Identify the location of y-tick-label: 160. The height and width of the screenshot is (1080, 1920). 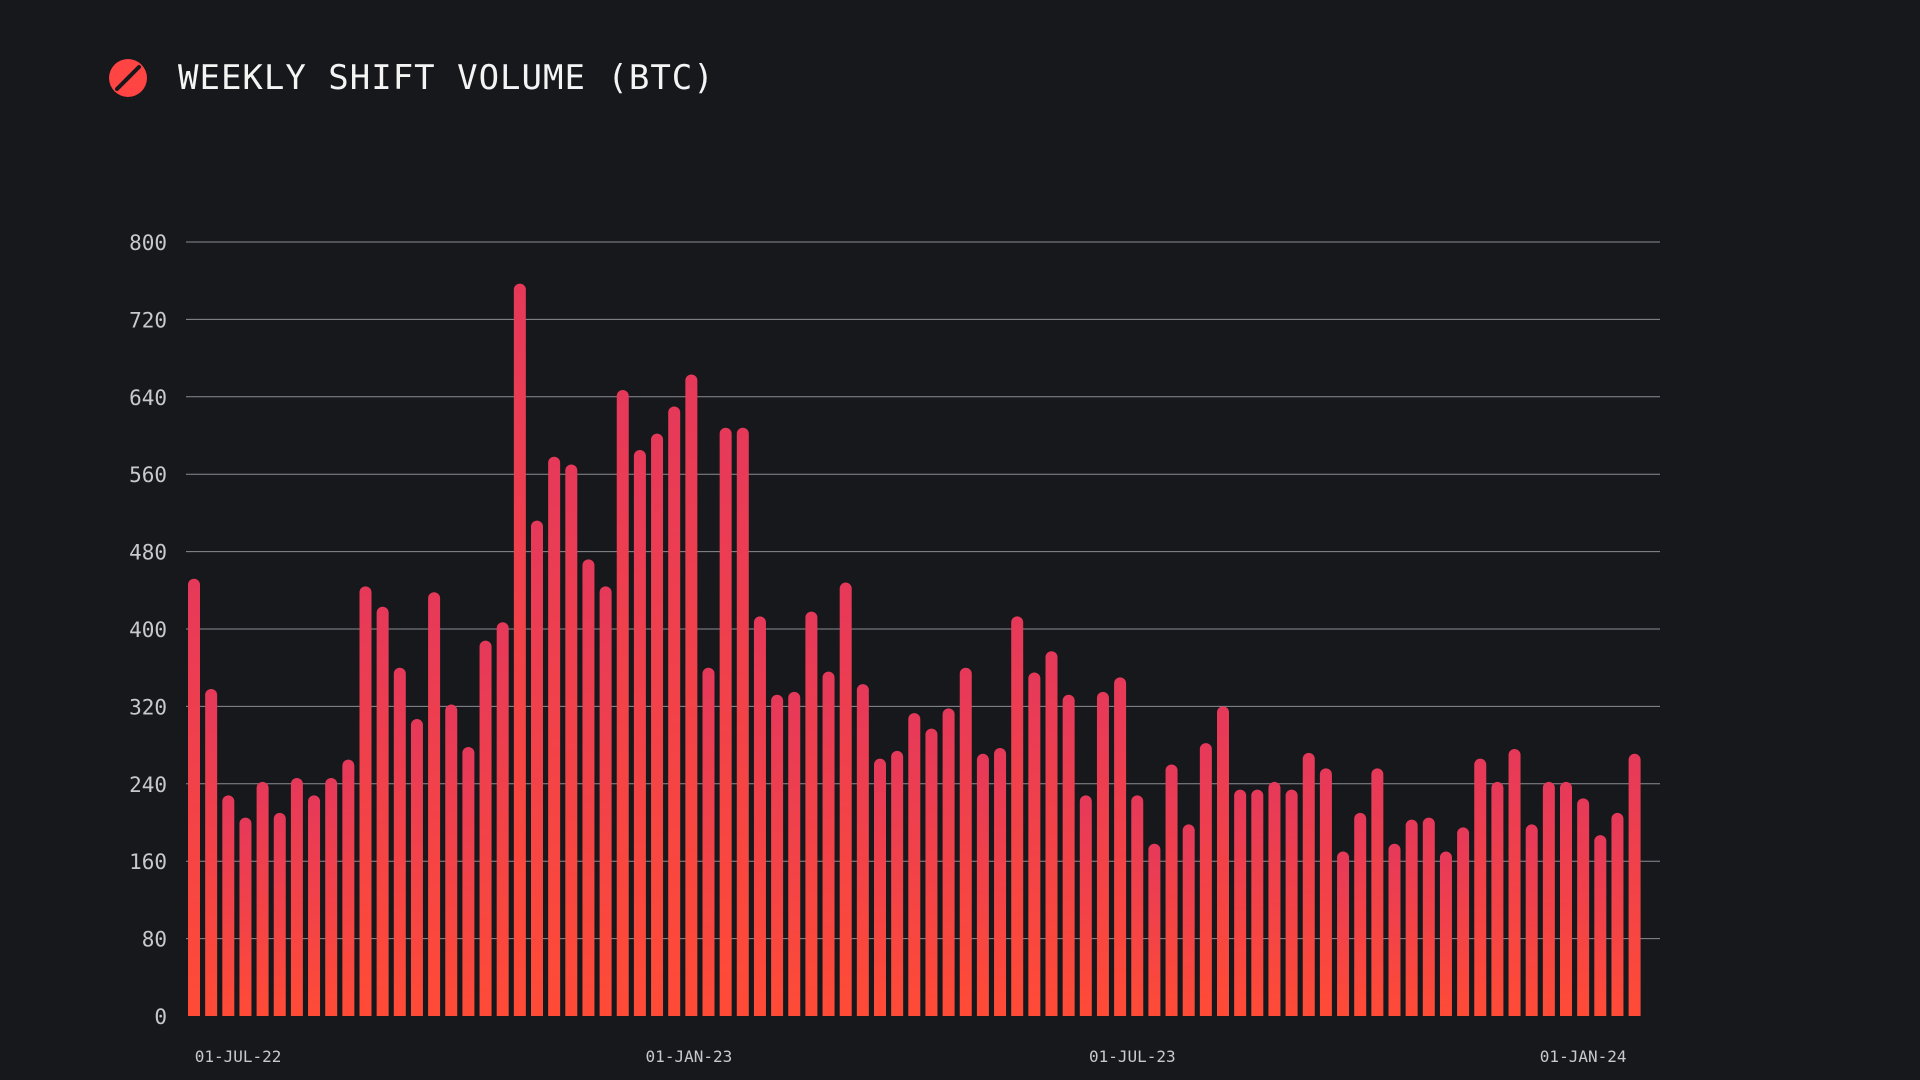
(148, 862).